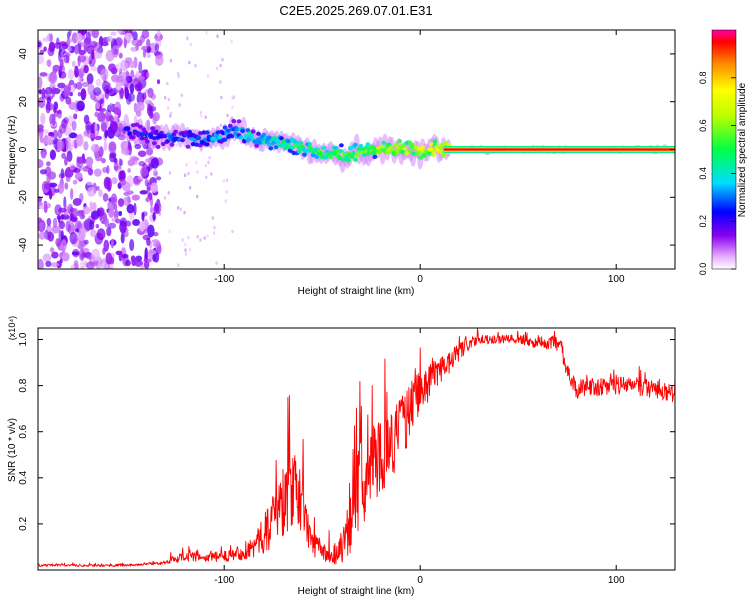 This screenshot has width=750, height=600. I want to click on spectrogram-y-tick-label: 20, so click(23, 102).